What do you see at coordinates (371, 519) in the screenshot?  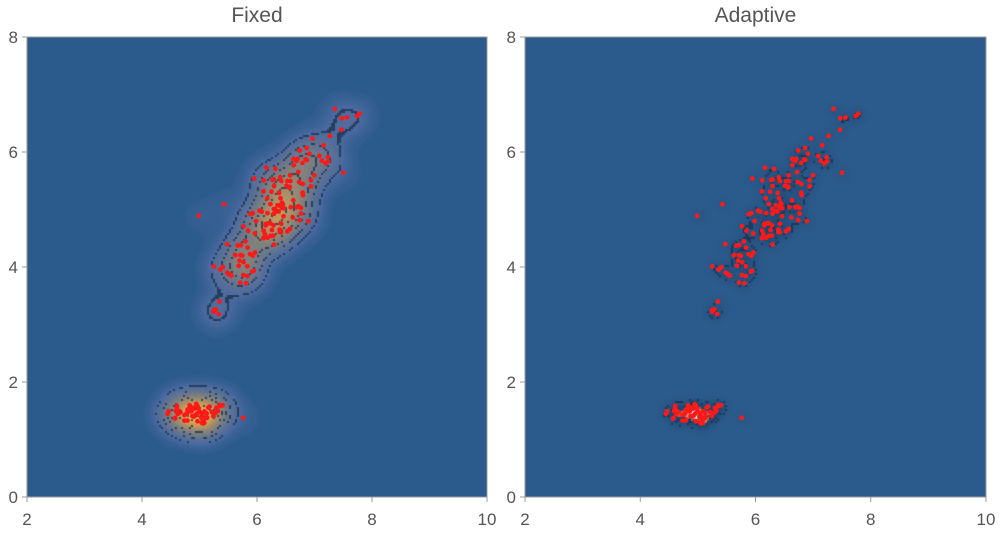 I see `x-tick-label: 8` at bounding box center [371, 519].